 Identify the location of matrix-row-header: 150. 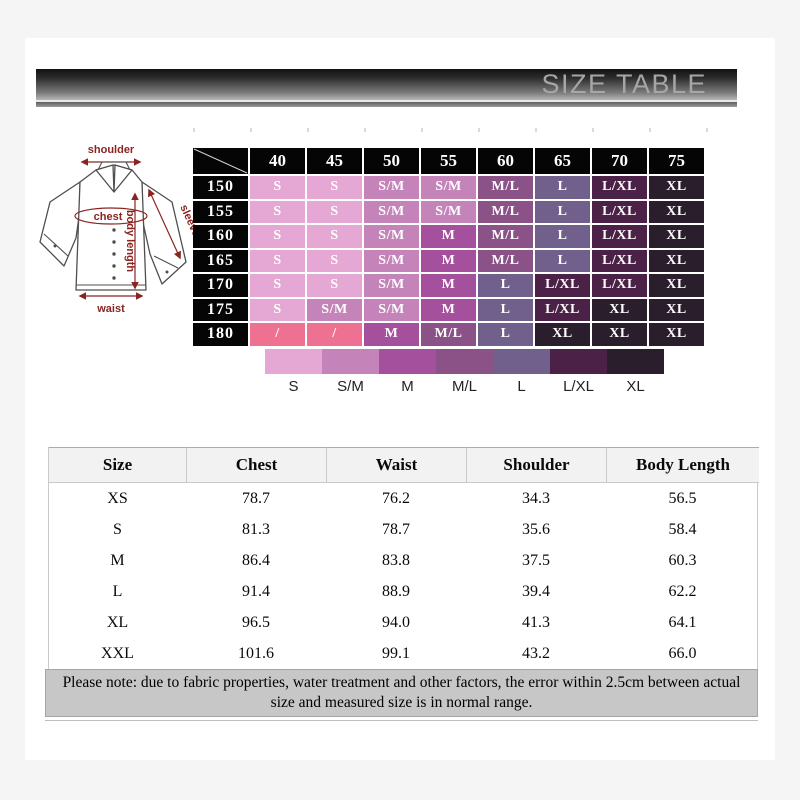
(220, 187).